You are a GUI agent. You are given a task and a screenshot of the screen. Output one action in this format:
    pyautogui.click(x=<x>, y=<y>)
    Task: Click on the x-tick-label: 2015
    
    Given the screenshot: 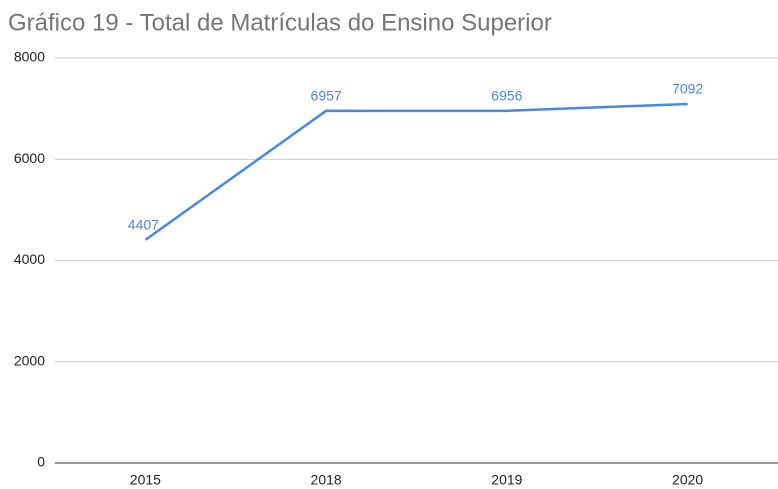 What is the action you would take?
    pyautogui.click(x=145, y=480)
    